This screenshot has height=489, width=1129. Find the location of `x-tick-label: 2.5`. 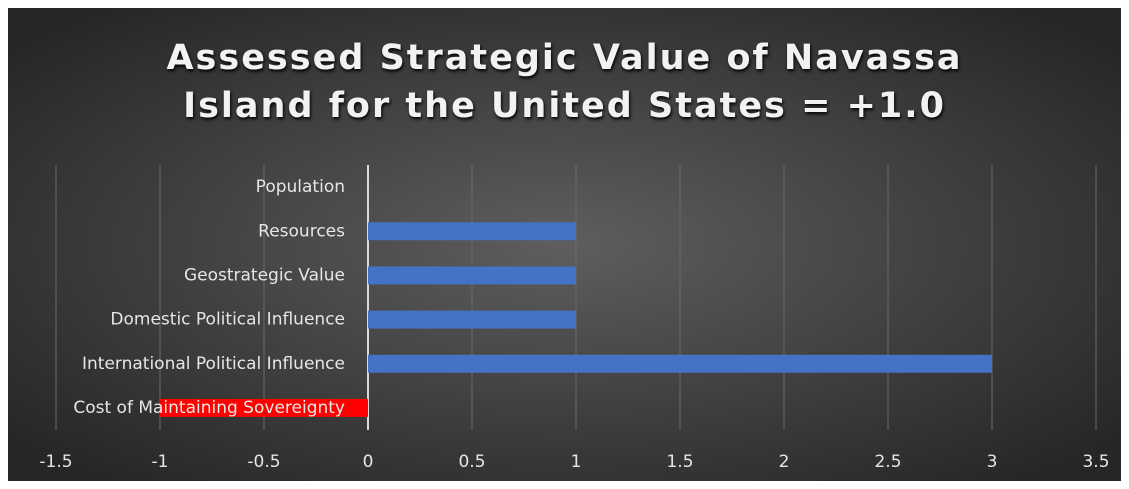

x-tick-label: 2.5 is located at coordinates (887, 462).